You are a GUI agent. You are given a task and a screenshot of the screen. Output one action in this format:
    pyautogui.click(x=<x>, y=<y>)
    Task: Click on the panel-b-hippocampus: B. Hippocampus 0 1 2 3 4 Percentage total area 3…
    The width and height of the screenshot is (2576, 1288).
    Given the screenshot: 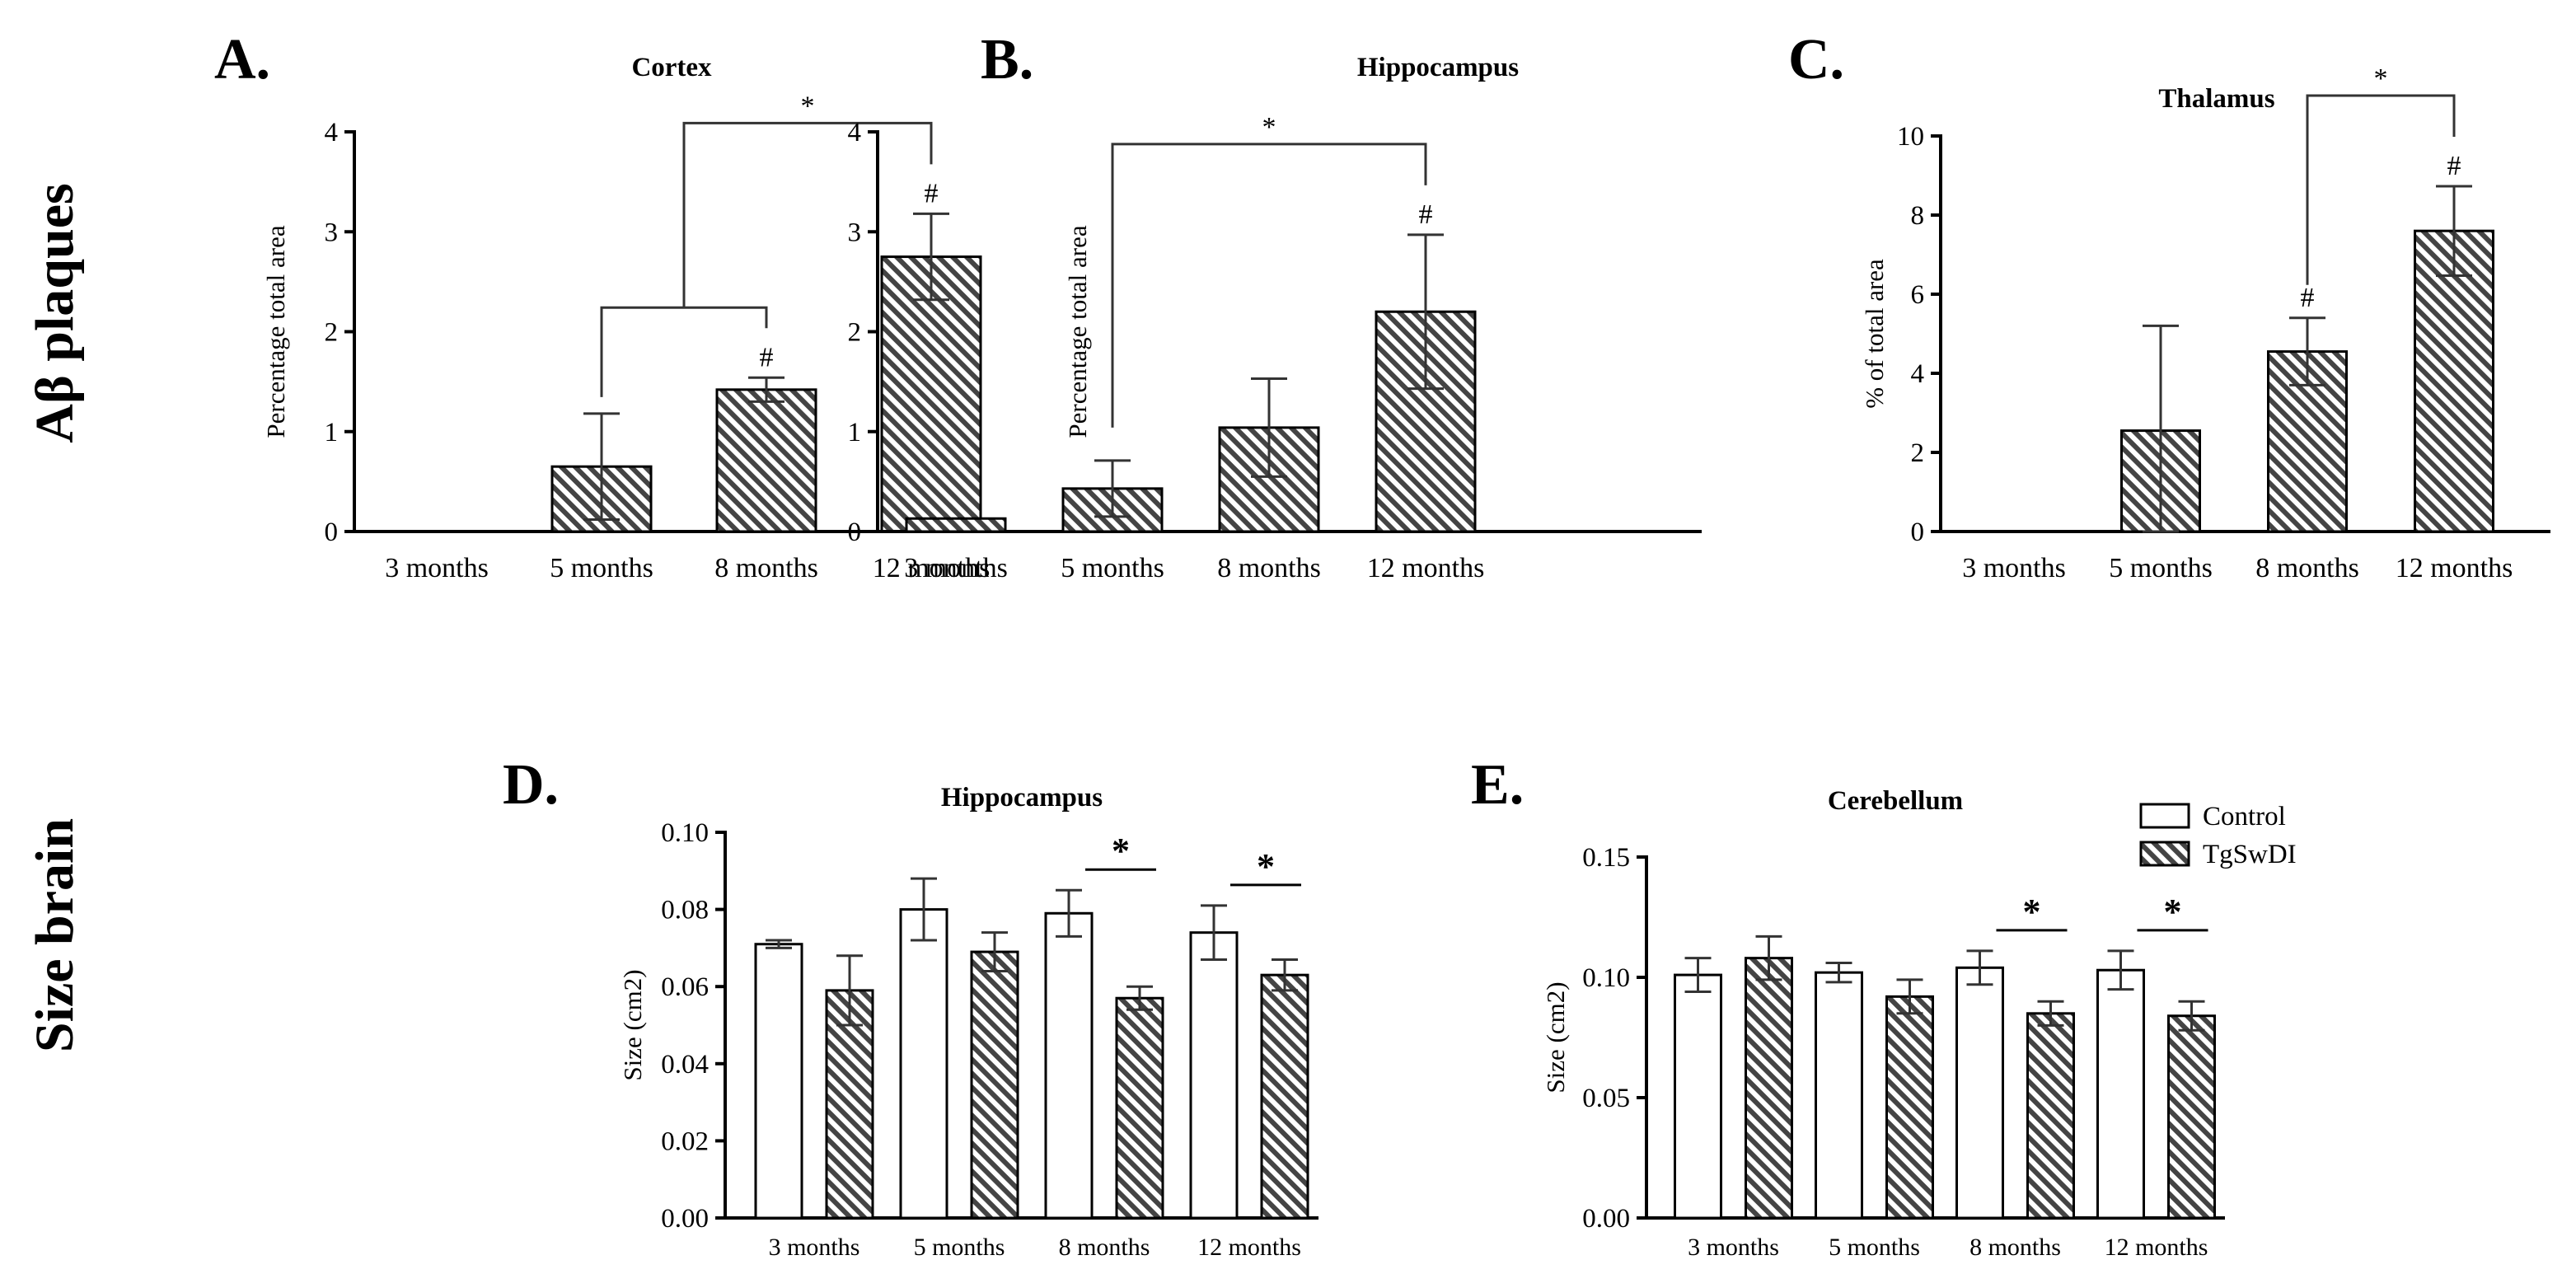 What is the action you would take?
    pyautogui.click(x=1275, y=305)
    